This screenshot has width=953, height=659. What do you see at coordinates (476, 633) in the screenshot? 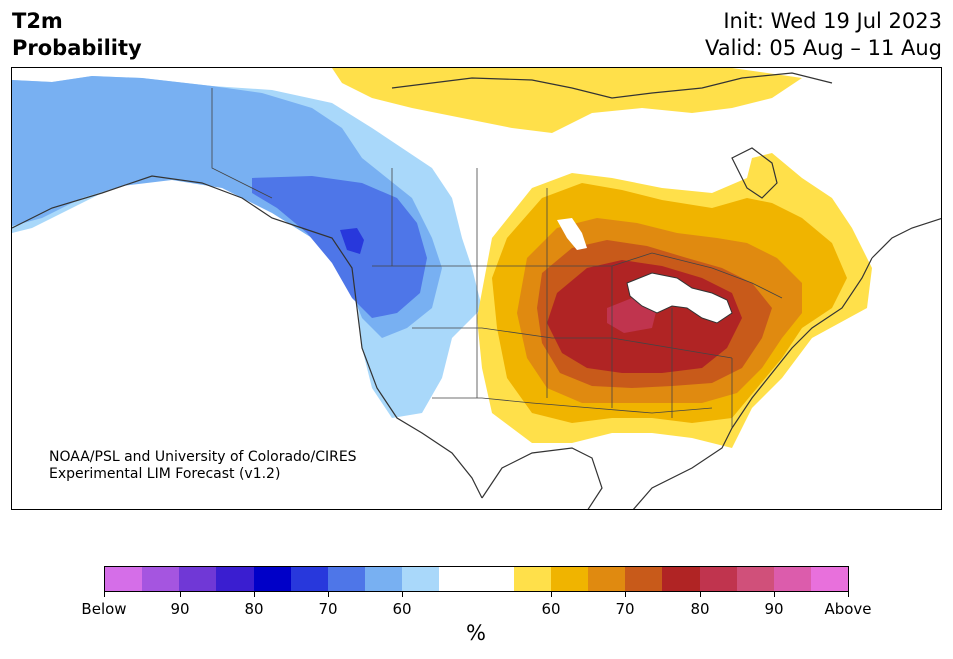
I see `colorbar-unit: %` at bounding box center [476, 633].